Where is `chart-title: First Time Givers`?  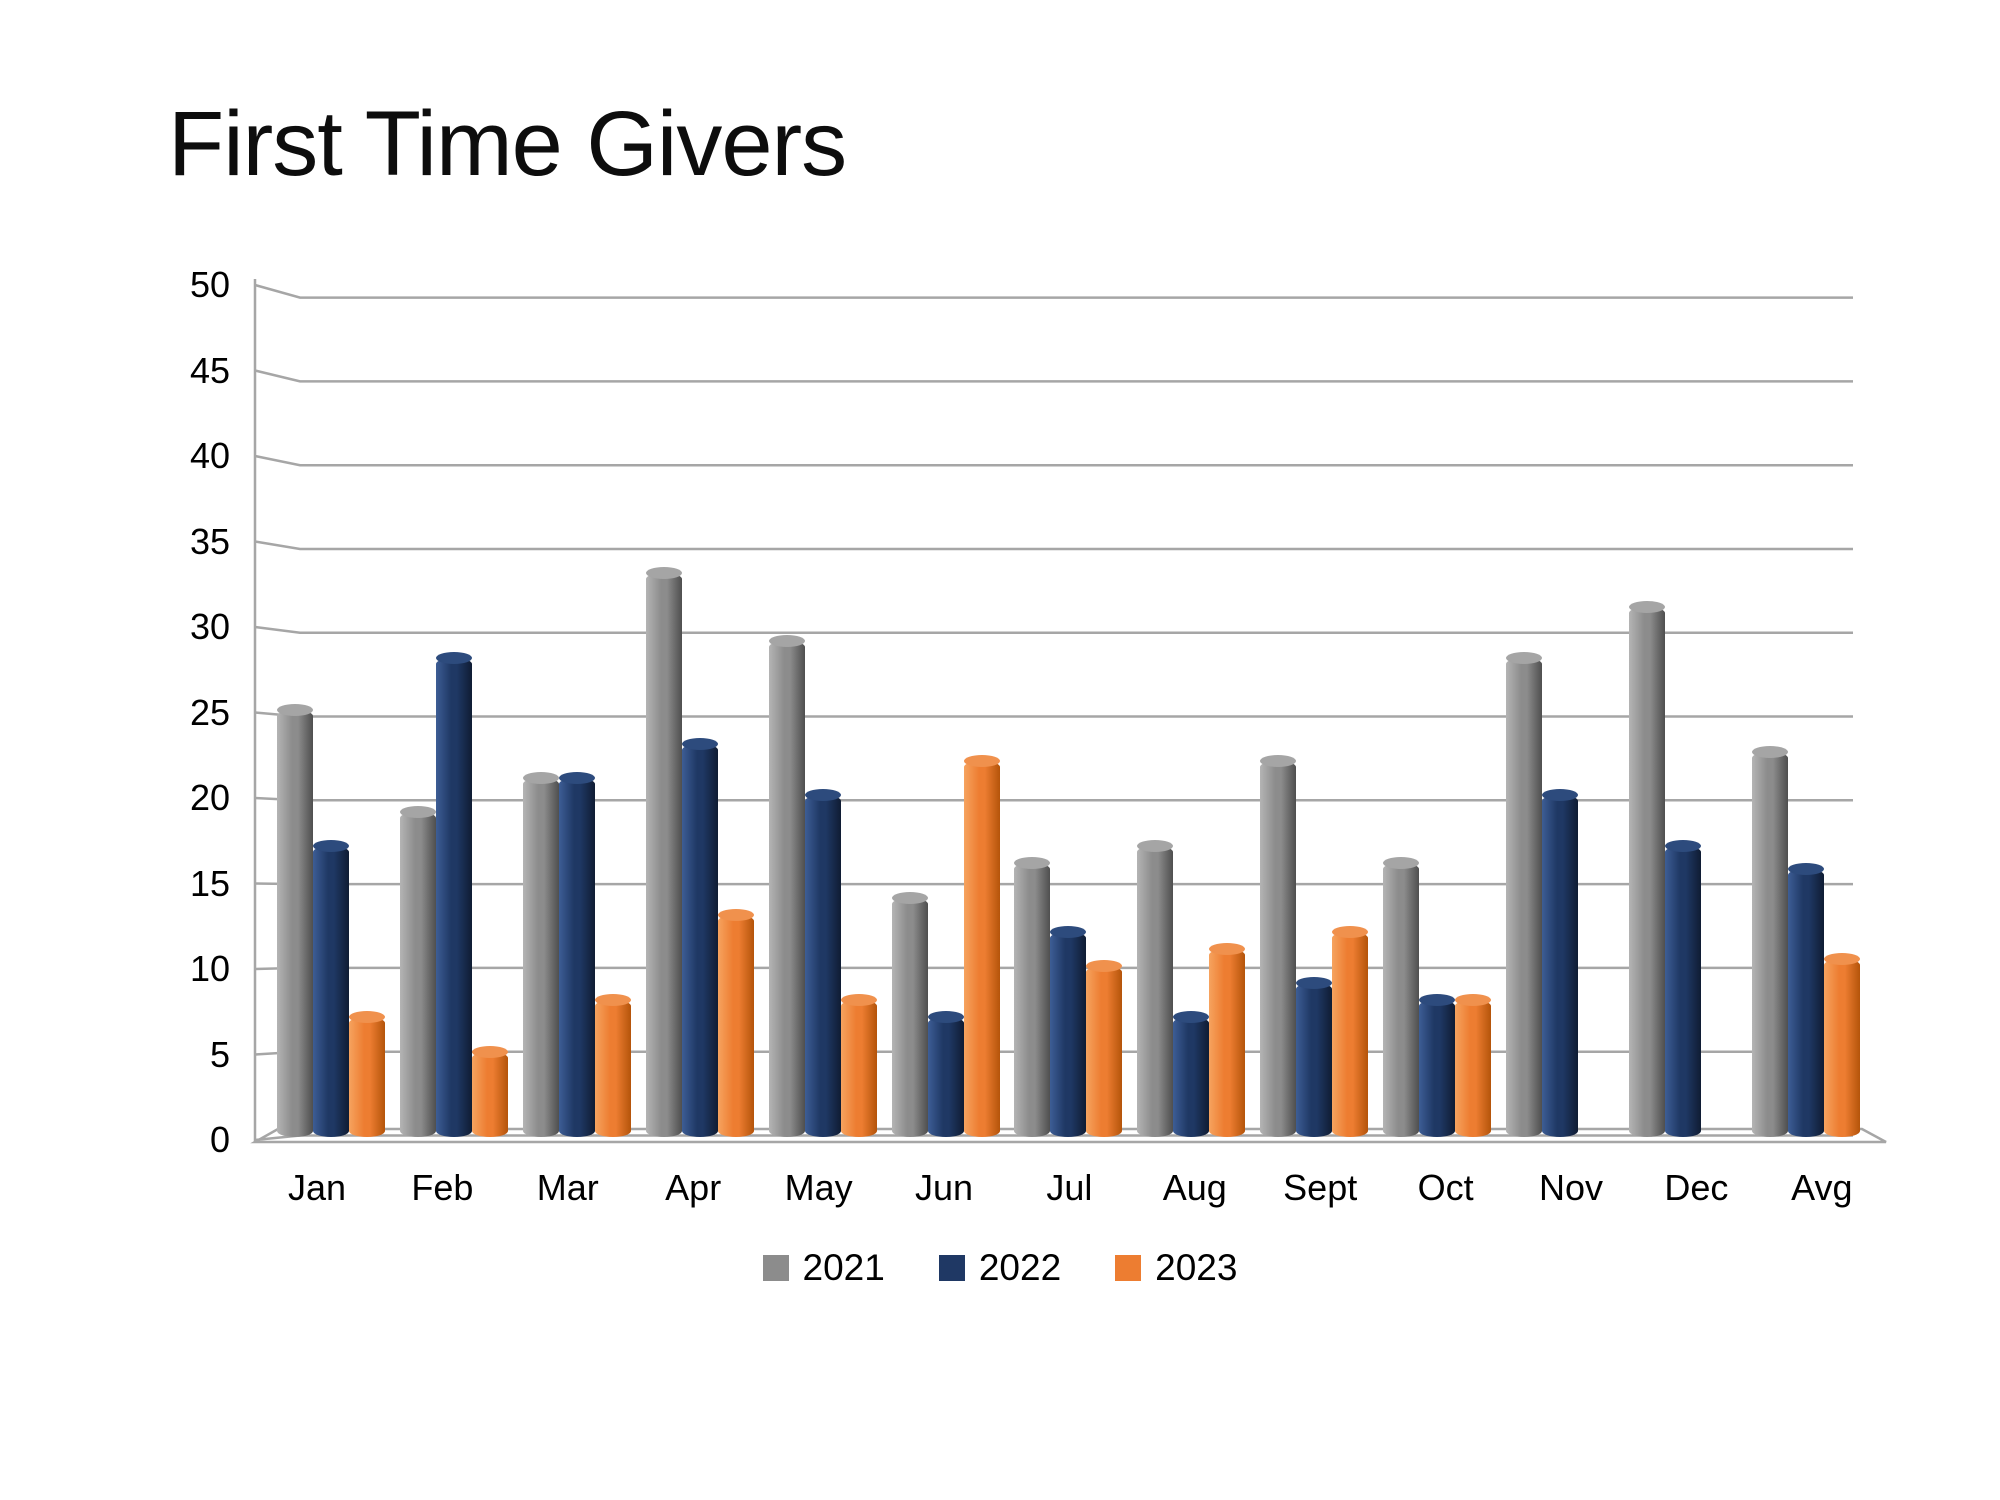 chart-title: First Time Givers is located at coordinates (507, 144).